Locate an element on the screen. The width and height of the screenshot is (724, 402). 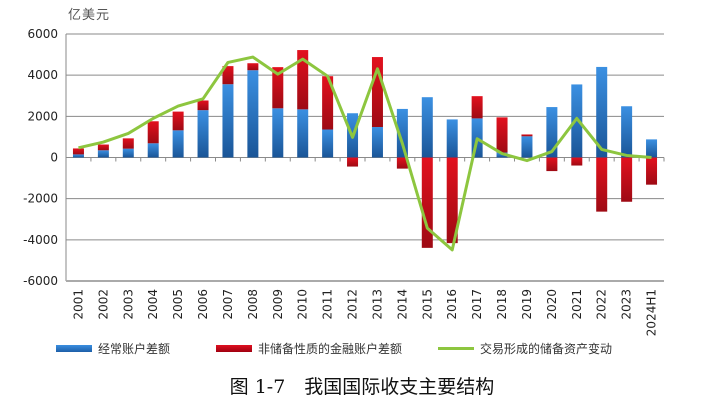
legend-swatch-blue-icon is located at coordinates (74, 348).